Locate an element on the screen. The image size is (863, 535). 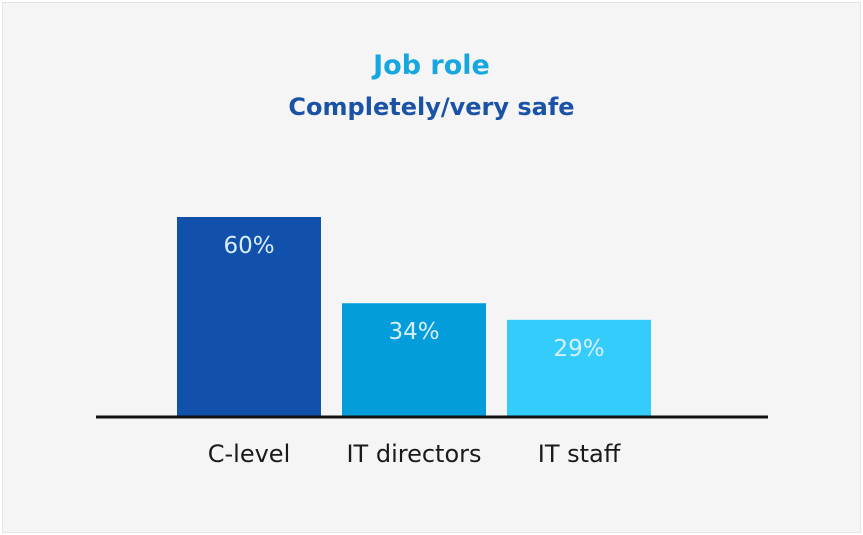
value-label-it-staff: 29% is located at coordinates (578, 349).